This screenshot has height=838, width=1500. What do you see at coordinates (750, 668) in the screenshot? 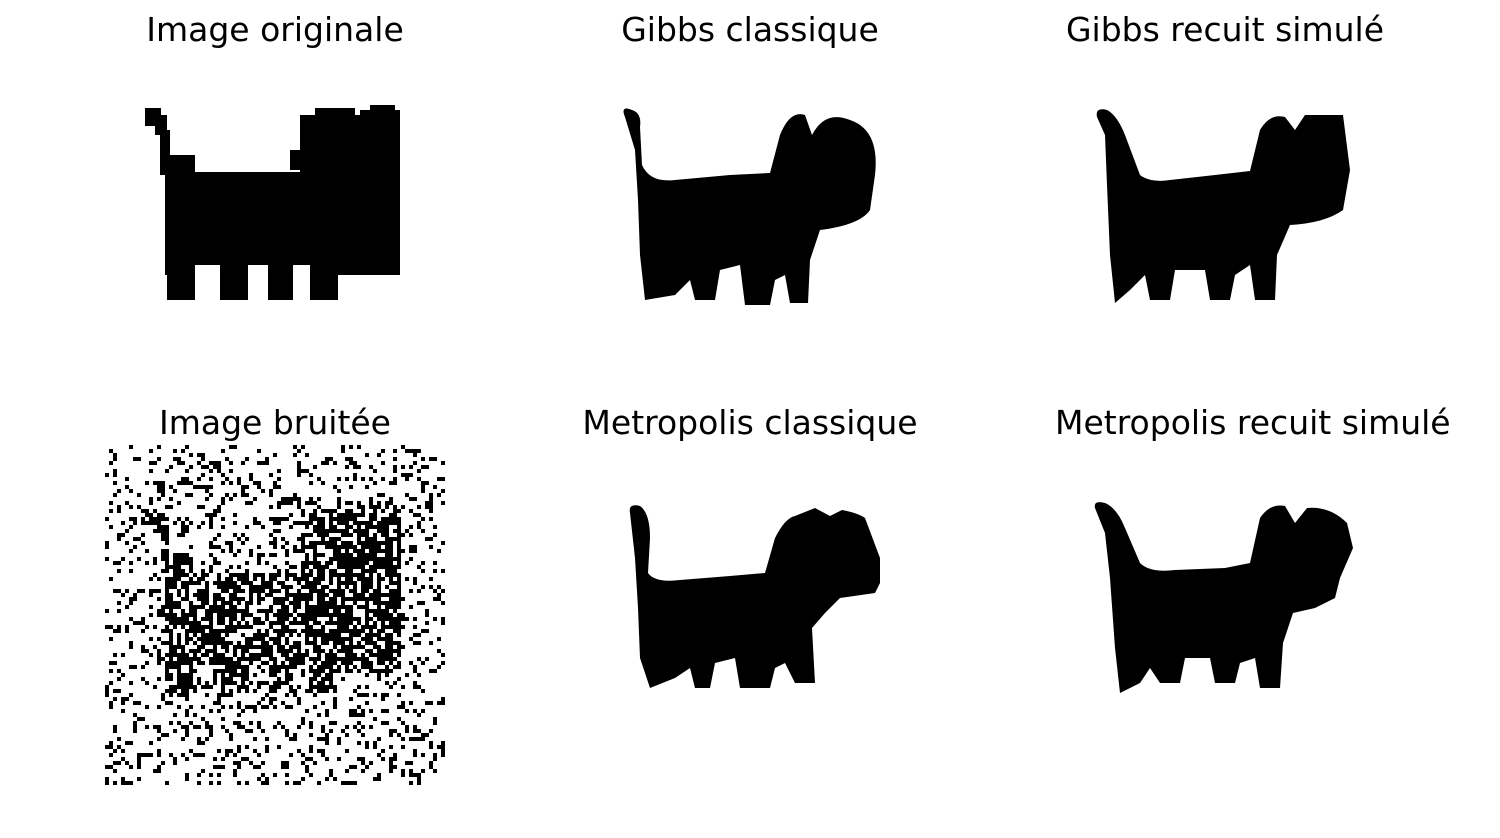
I see `cat-image-metropolis-classique` at bounding box center [750, 668].